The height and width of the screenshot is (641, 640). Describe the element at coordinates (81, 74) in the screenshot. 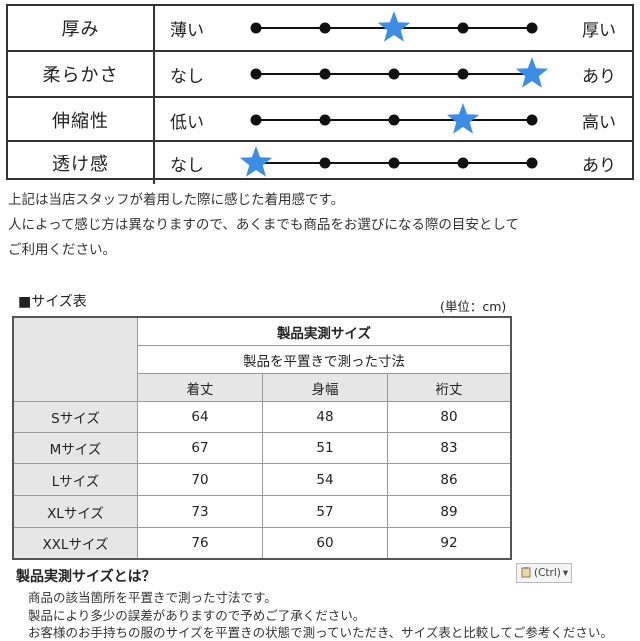

I see `feel-label: 柔らかさ` at that location.